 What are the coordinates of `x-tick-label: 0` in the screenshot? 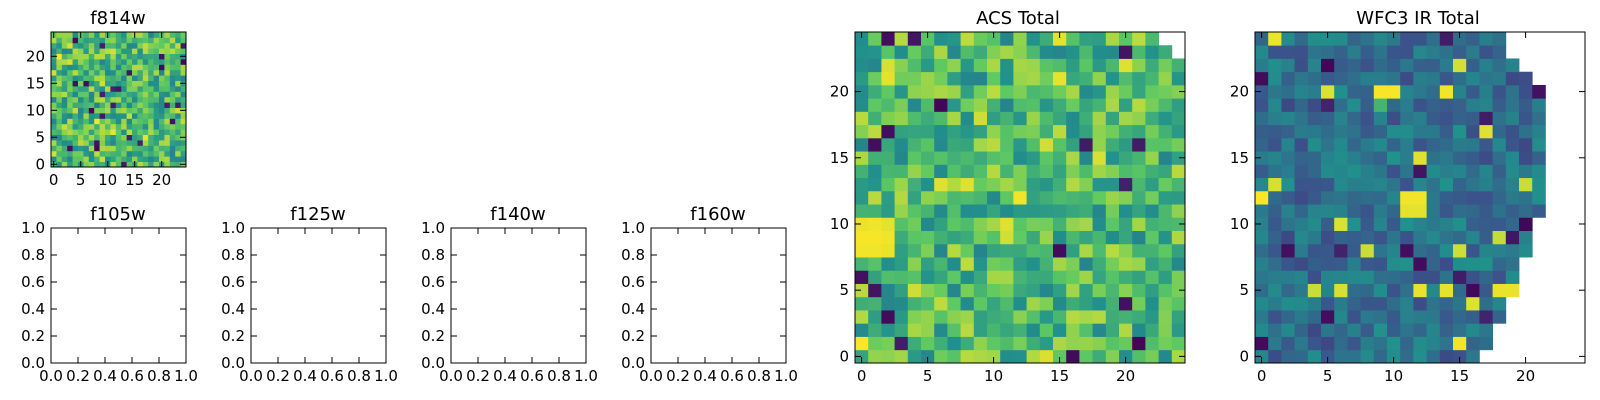 It's located at (862, 376).